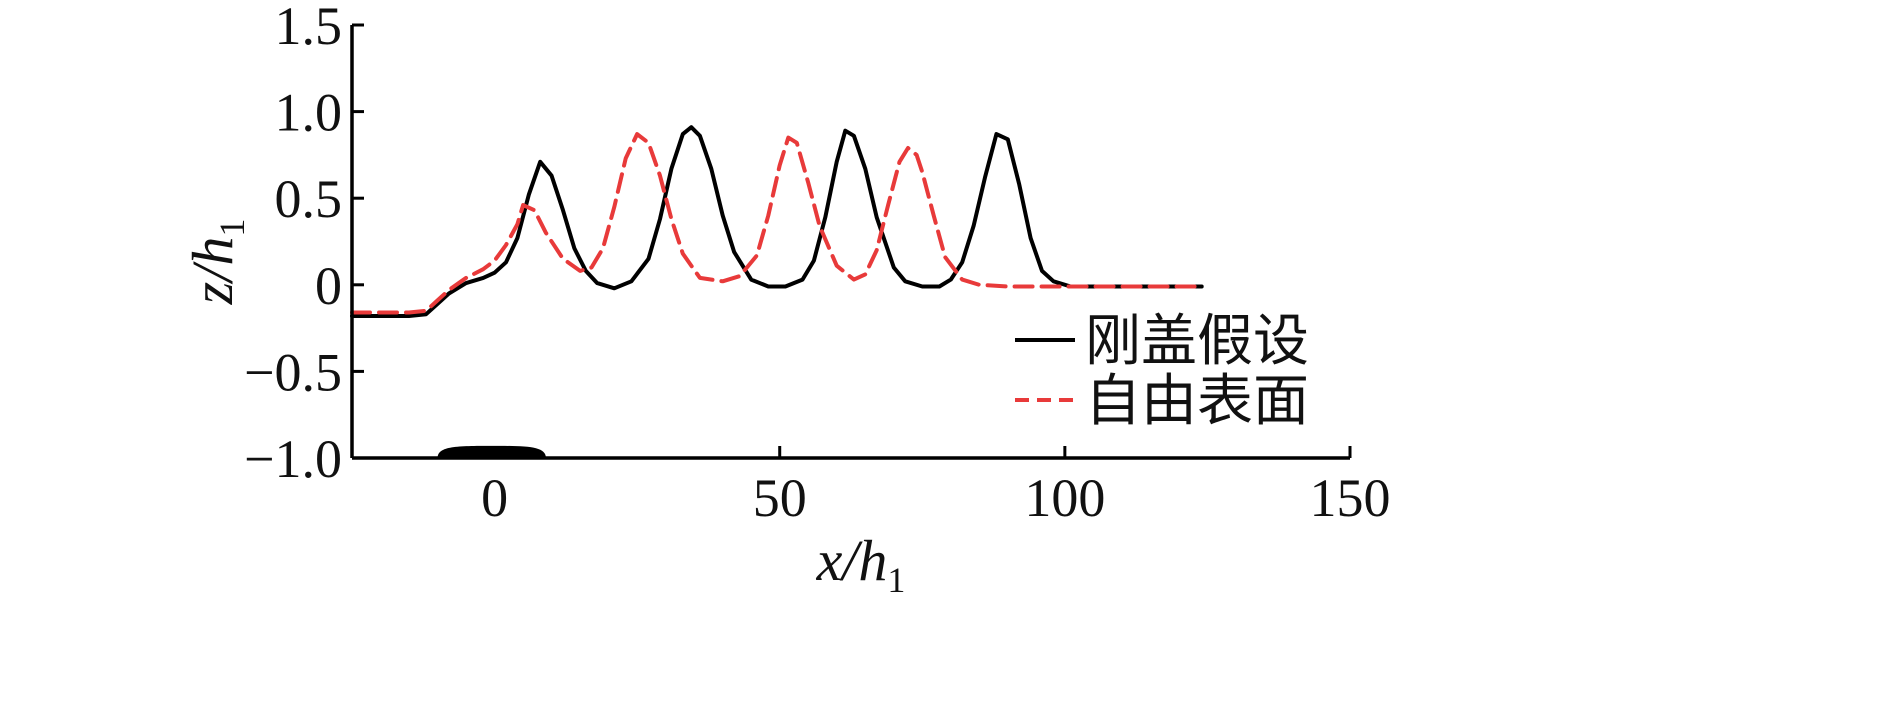 The image size is (1890, 725). What do you see at coordinates (328, 286) in the screenshot?
I see `y-tick-label: 0` at bounding box center [328, 286].